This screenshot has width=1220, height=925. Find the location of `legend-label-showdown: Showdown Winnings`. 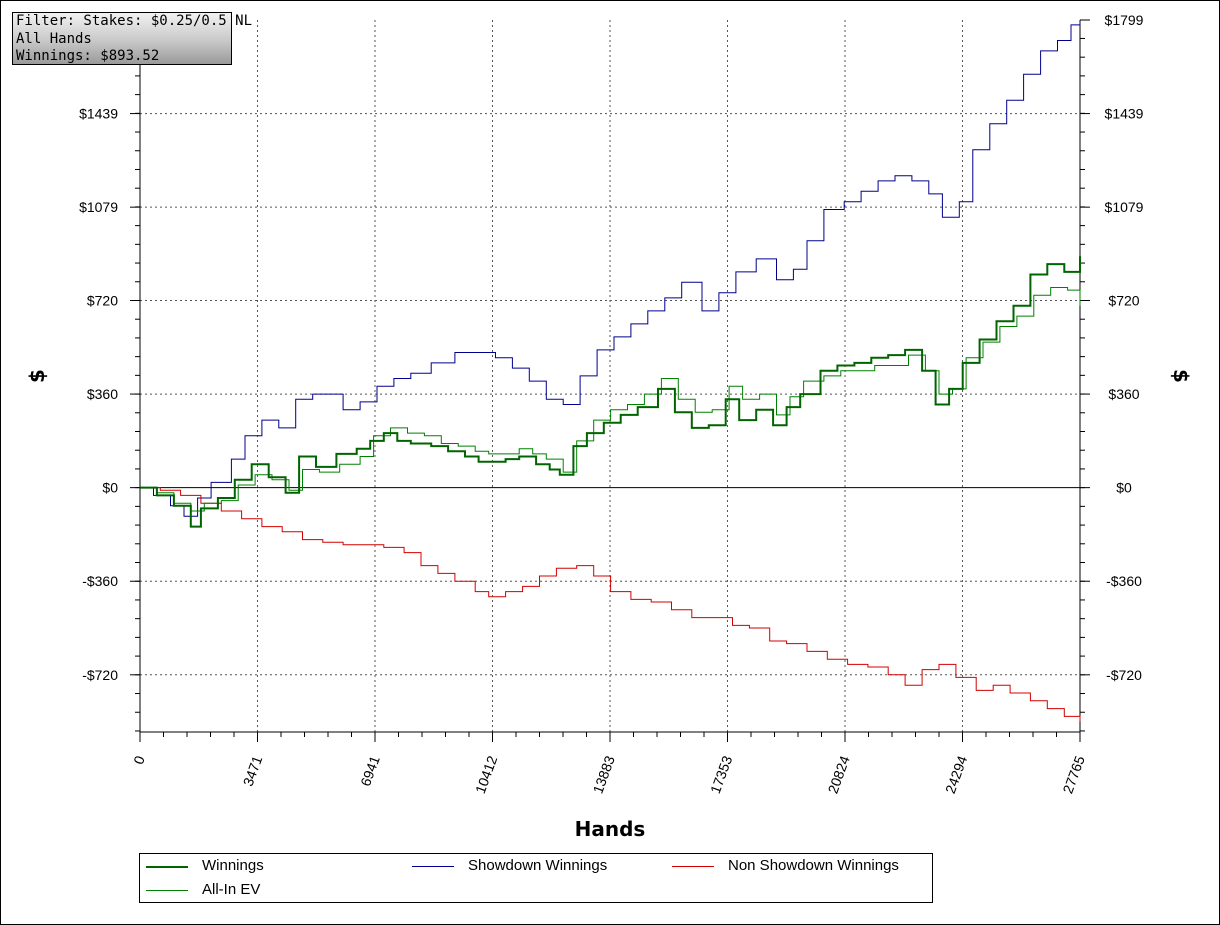

legend-label-showdown: Showdown Winnings is located at coordinates (538, 865).